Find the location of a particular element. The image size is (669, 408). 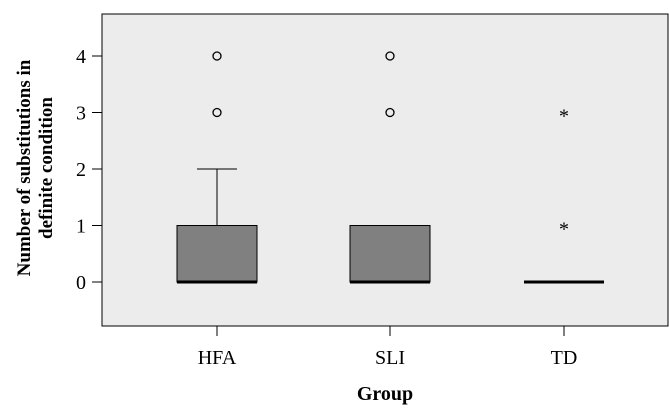

sli-box is located at coordinates (390, 254).